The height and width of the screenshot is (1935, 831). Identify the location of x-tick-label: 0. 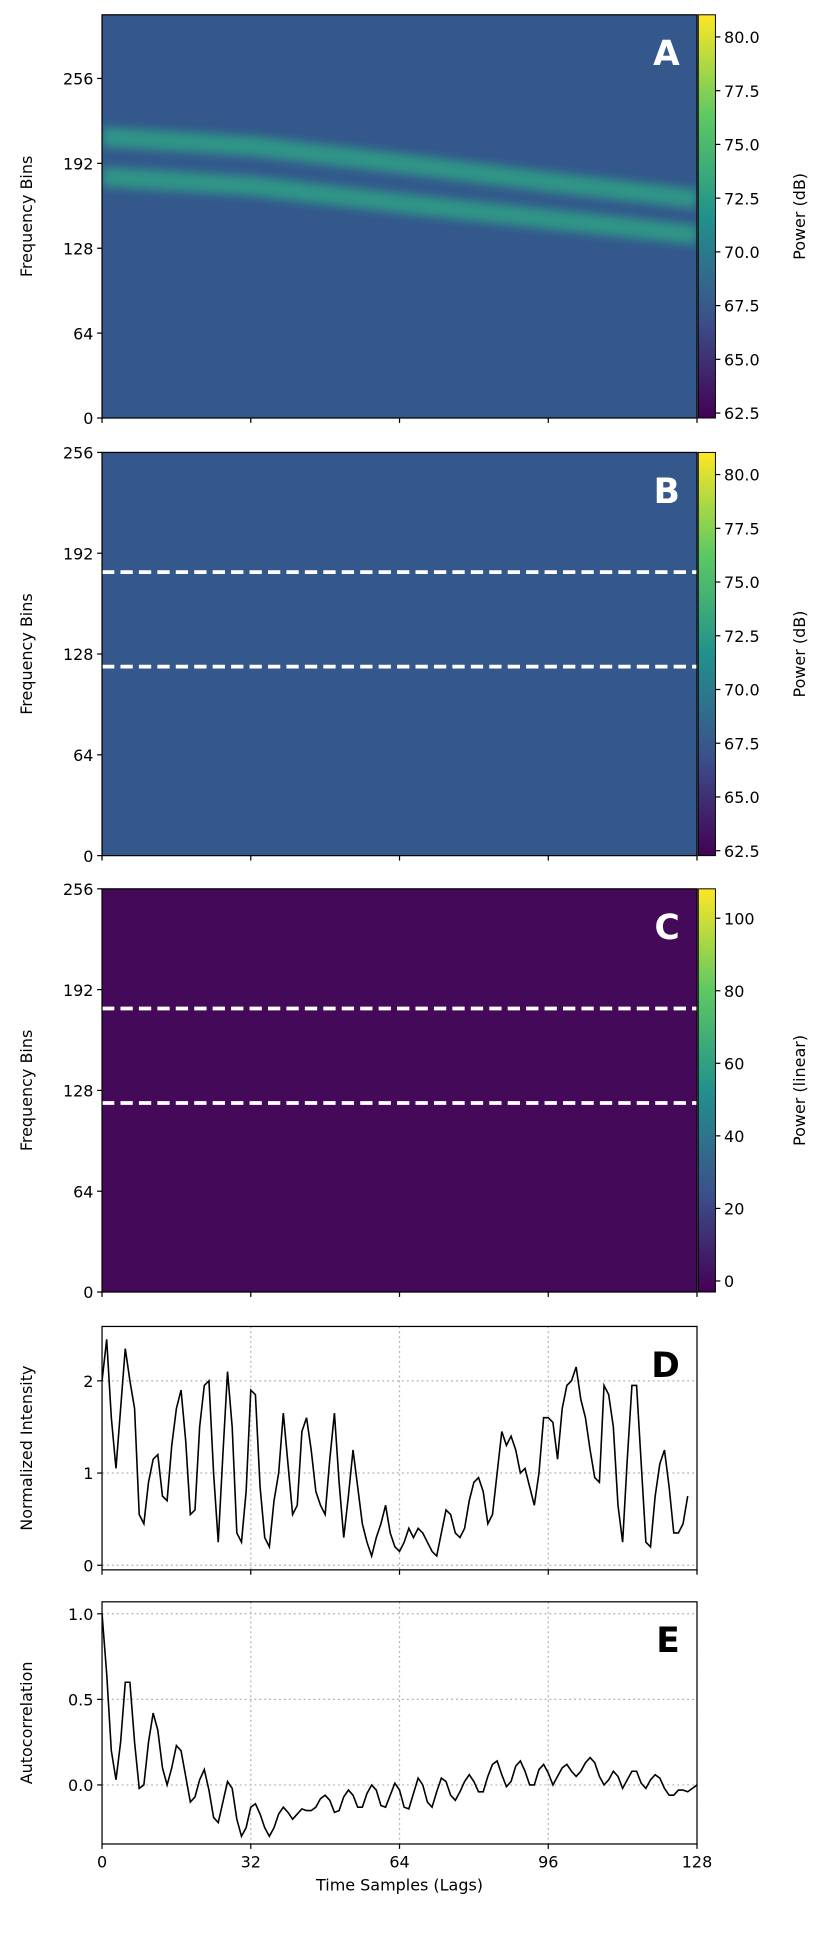
(102, 1861).